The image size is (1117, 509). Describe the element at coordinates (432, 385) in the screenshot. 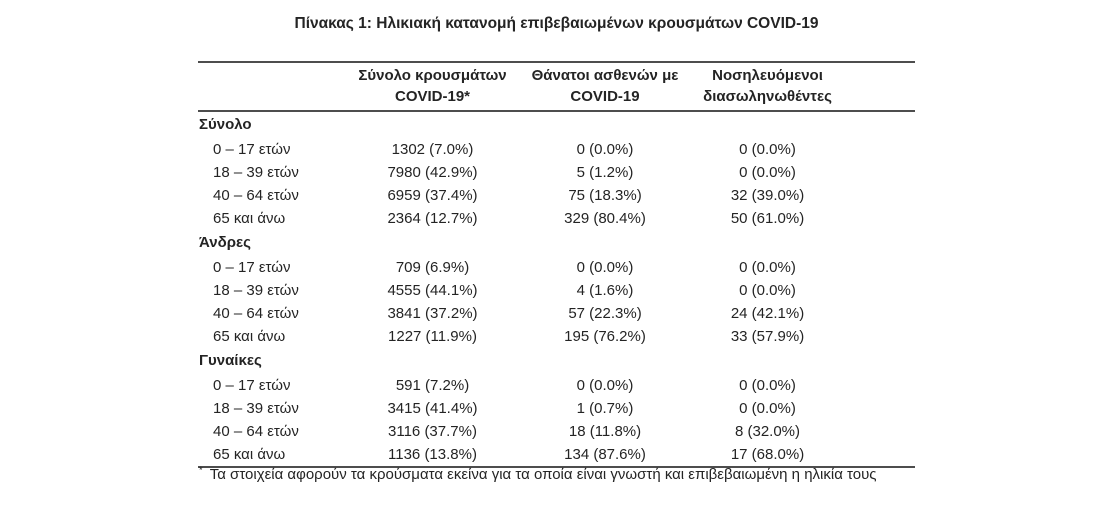

I see `cases-cell: 591 (7.2%)` at that location.